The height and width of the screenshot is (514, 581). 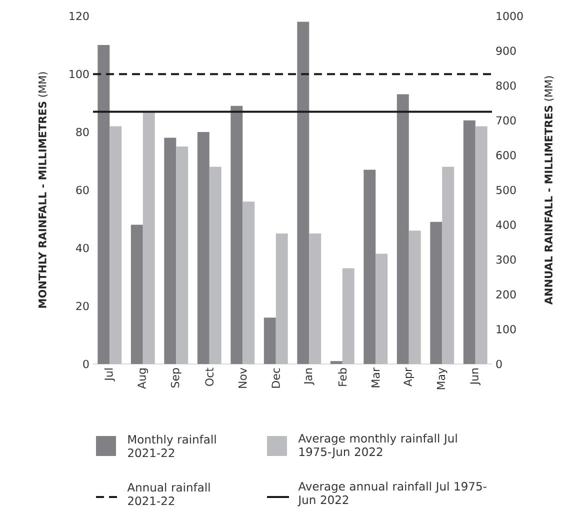 What do you see at coordinates (506, 120) in the screenshot?
I see `y2-tick-label: 700` at bounding box center [506, 120].